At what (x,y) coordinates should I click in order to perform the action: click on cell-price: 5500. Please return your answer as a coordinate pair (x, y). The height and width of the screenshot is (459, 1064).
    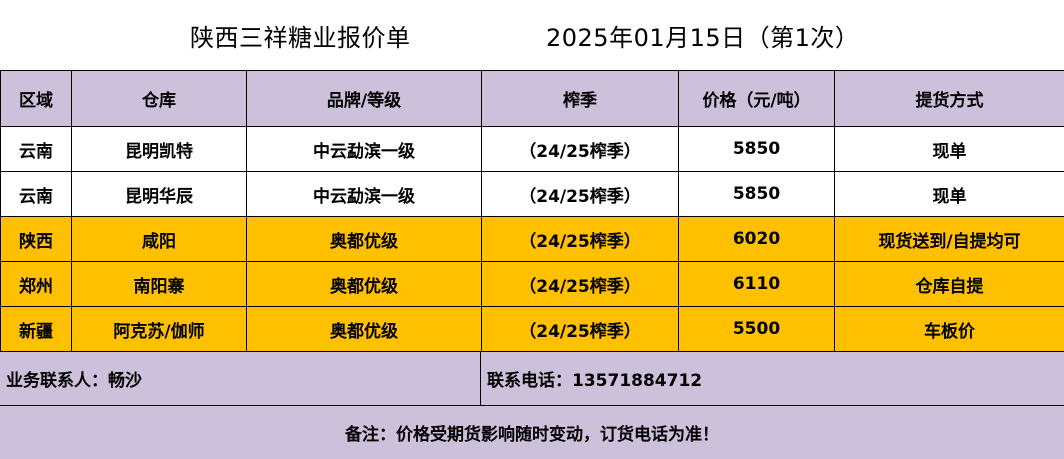
    Looking at the image, I should click on (756, 329).